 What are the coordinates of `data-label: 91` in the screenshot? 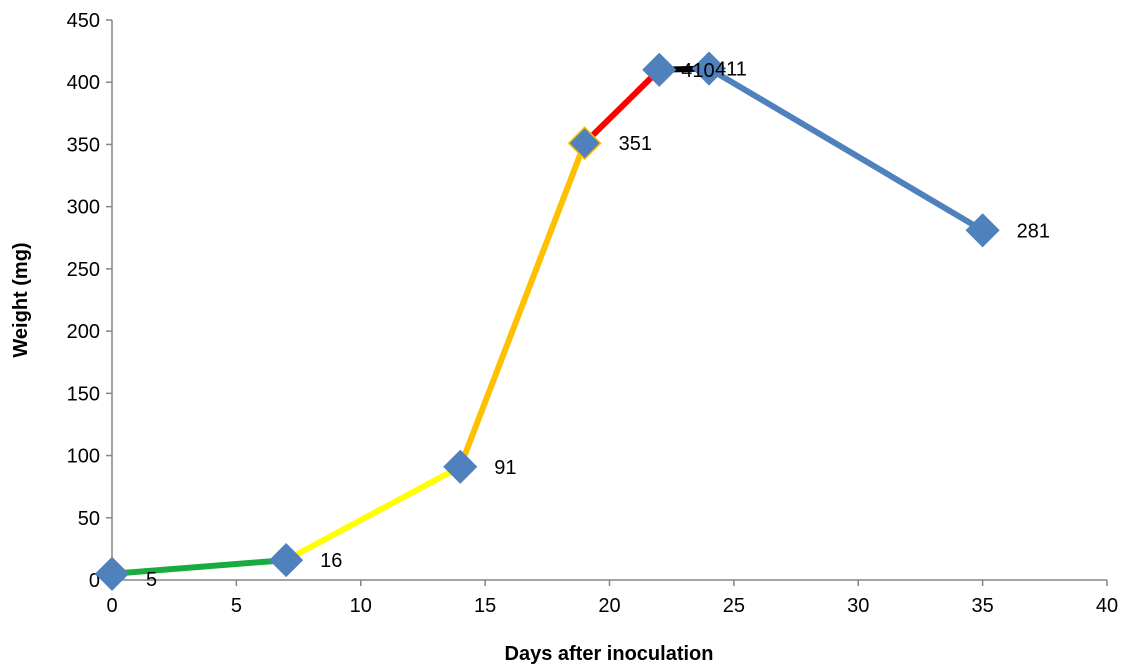 It's located at (505, 468).